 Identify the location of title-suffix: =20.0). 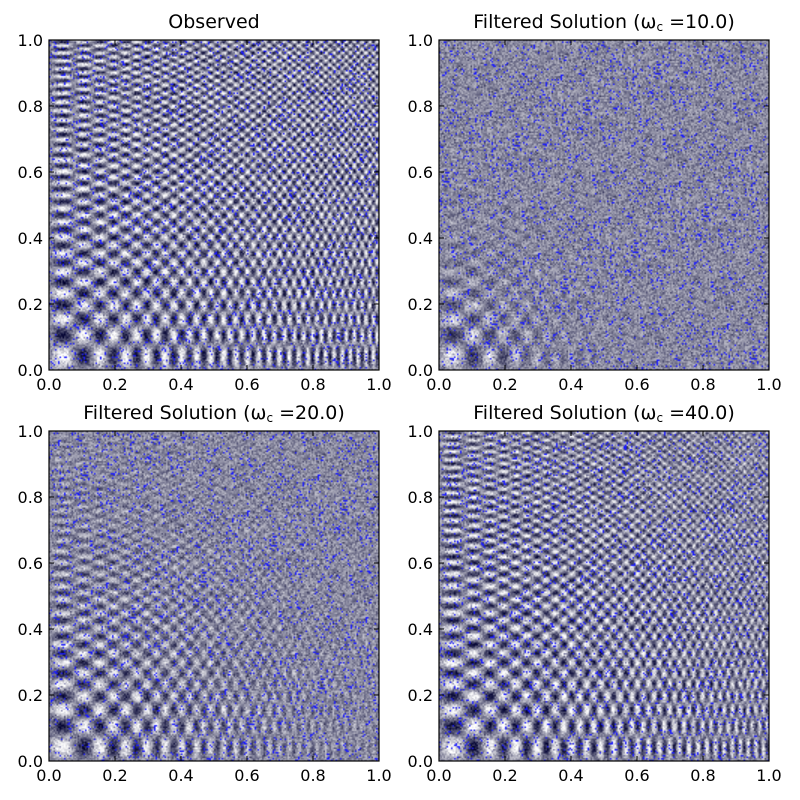
(309, 413).